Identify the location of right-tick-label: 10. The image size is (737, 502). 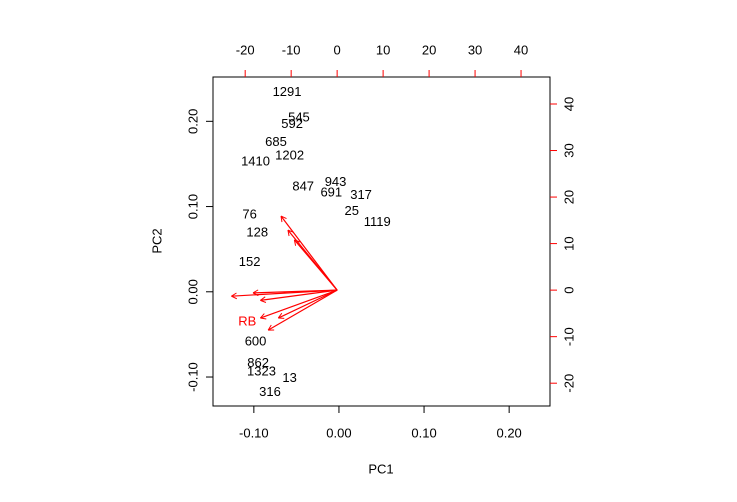
(568, 243).